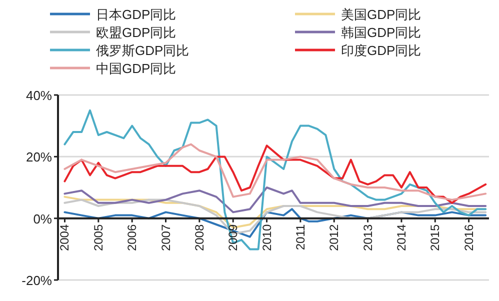  Describe the element at coordinates (136, 32) in the screenshot. I see `legend-label: 欧盟GDP同比` at that location.